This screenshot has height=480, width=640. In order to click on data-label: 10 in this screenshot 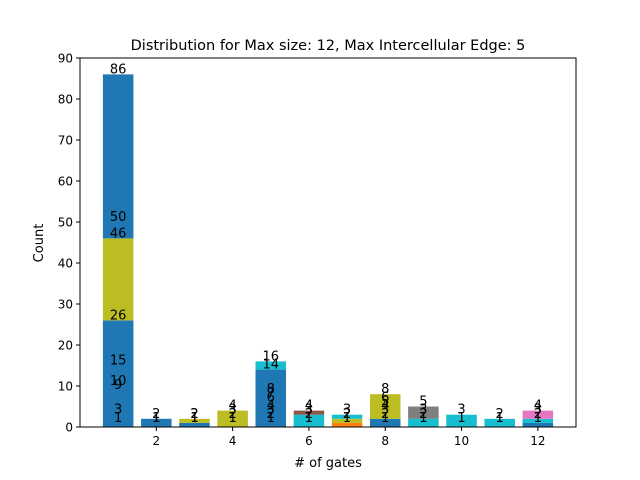, I will do `click(118, 381)`.